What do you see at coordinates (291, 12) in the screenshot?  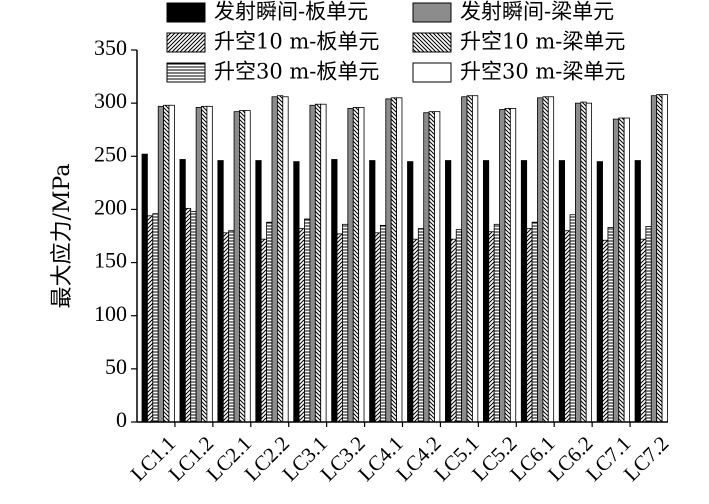 I see `legend-label: 发射瞬间-板单元` at bounding box center [291, 12].